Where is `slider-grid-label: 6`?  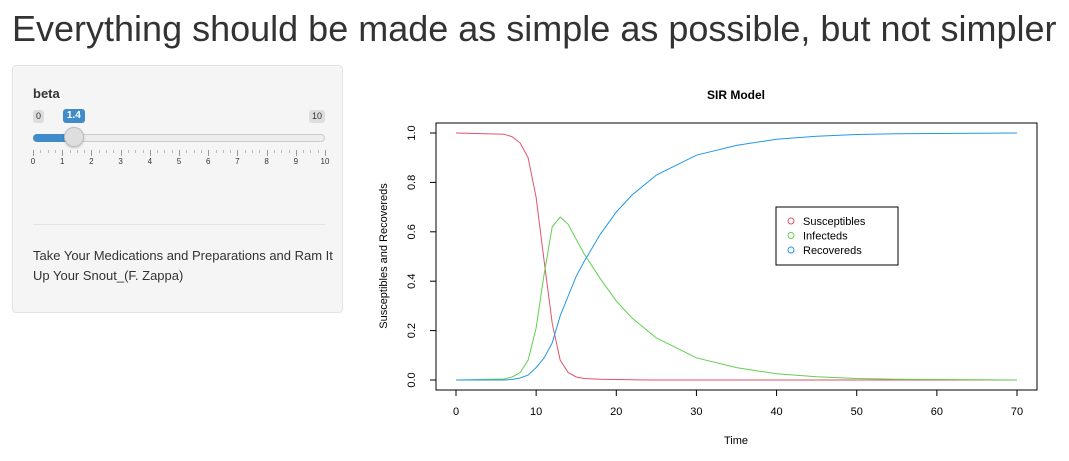 slider-grid-label: 6 is located at coordinates (208, 161).